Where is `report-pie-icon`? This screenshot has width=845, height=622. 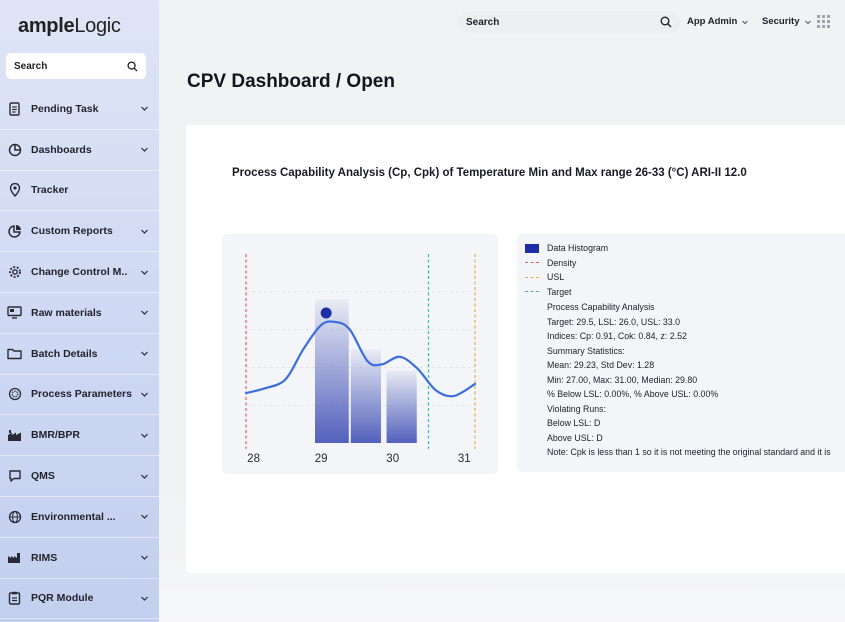
report-pie-icon is located at coordinates (14, 231).